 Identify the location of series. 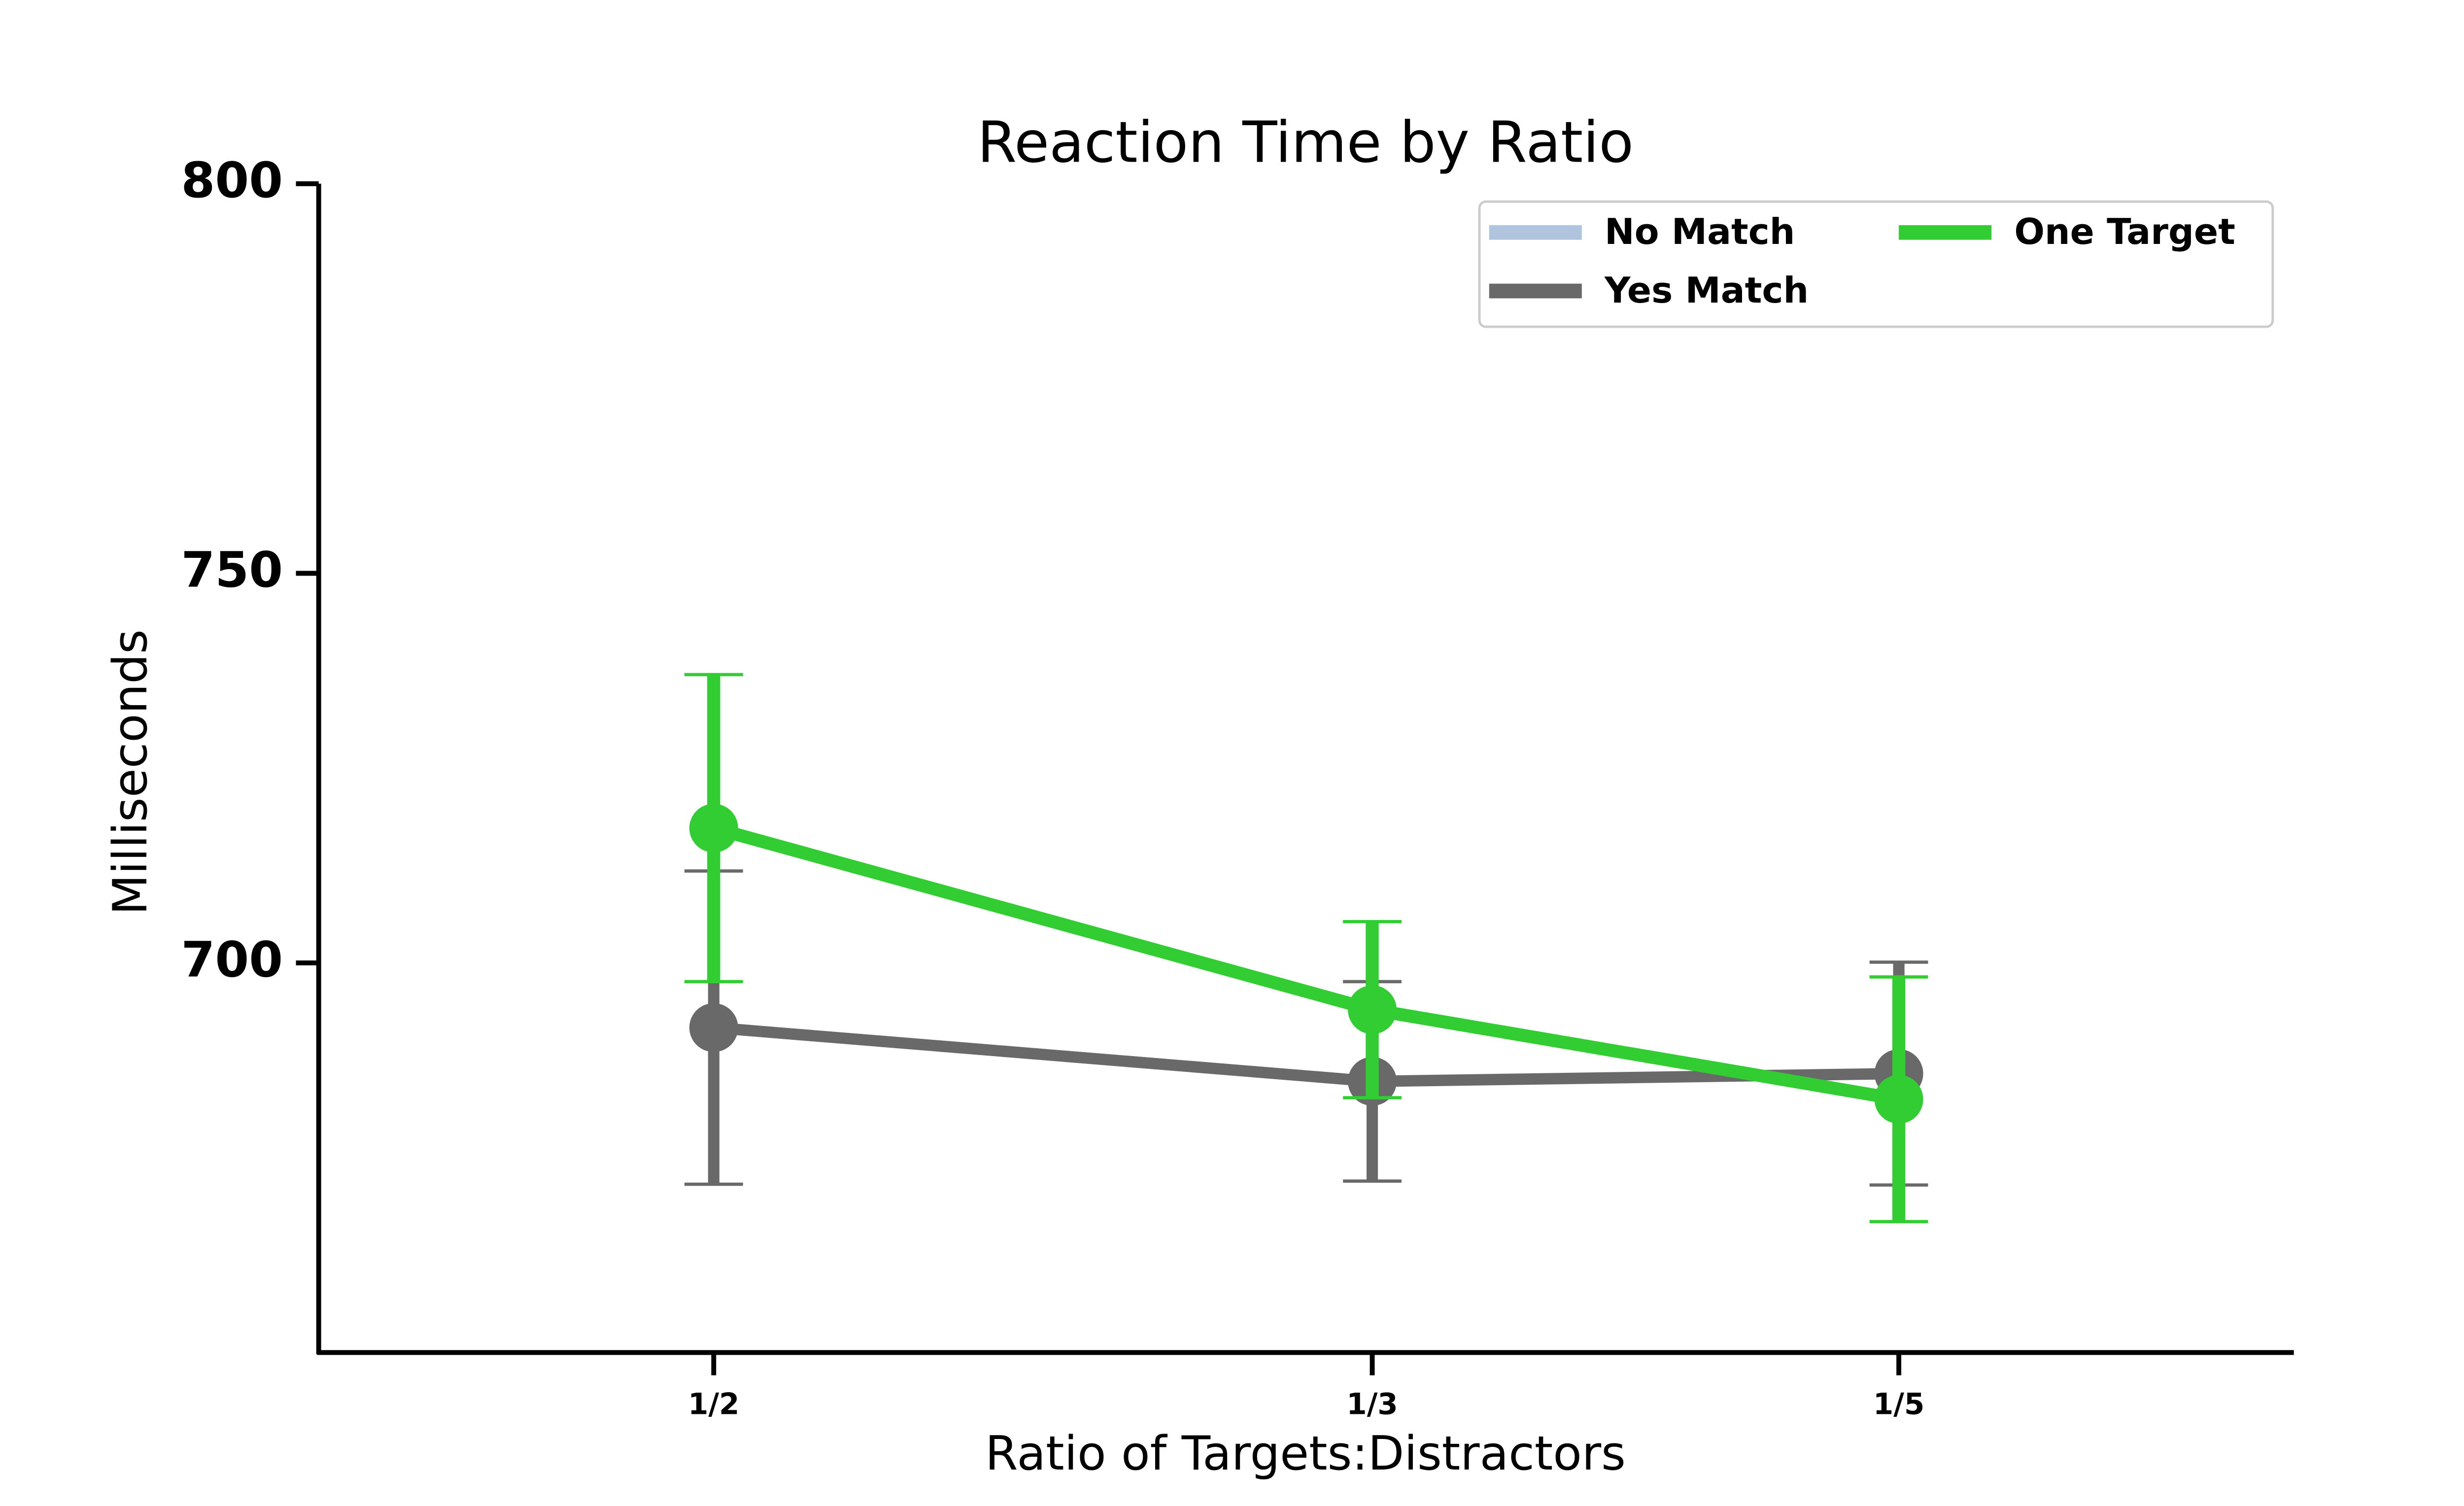
(1306, 1028).